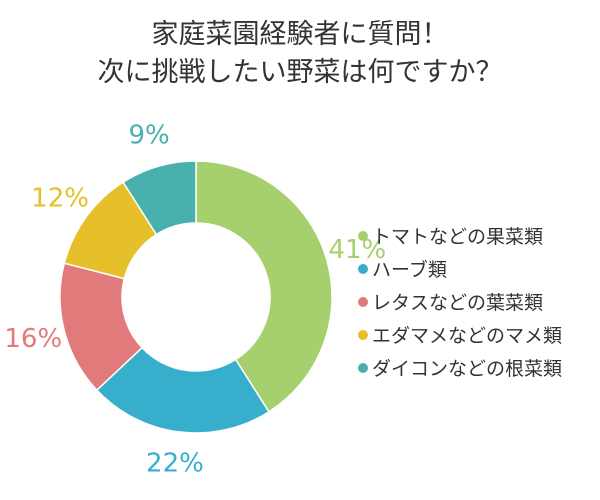  I want to click on data-label-herbs: 22%, so click(175, 464).